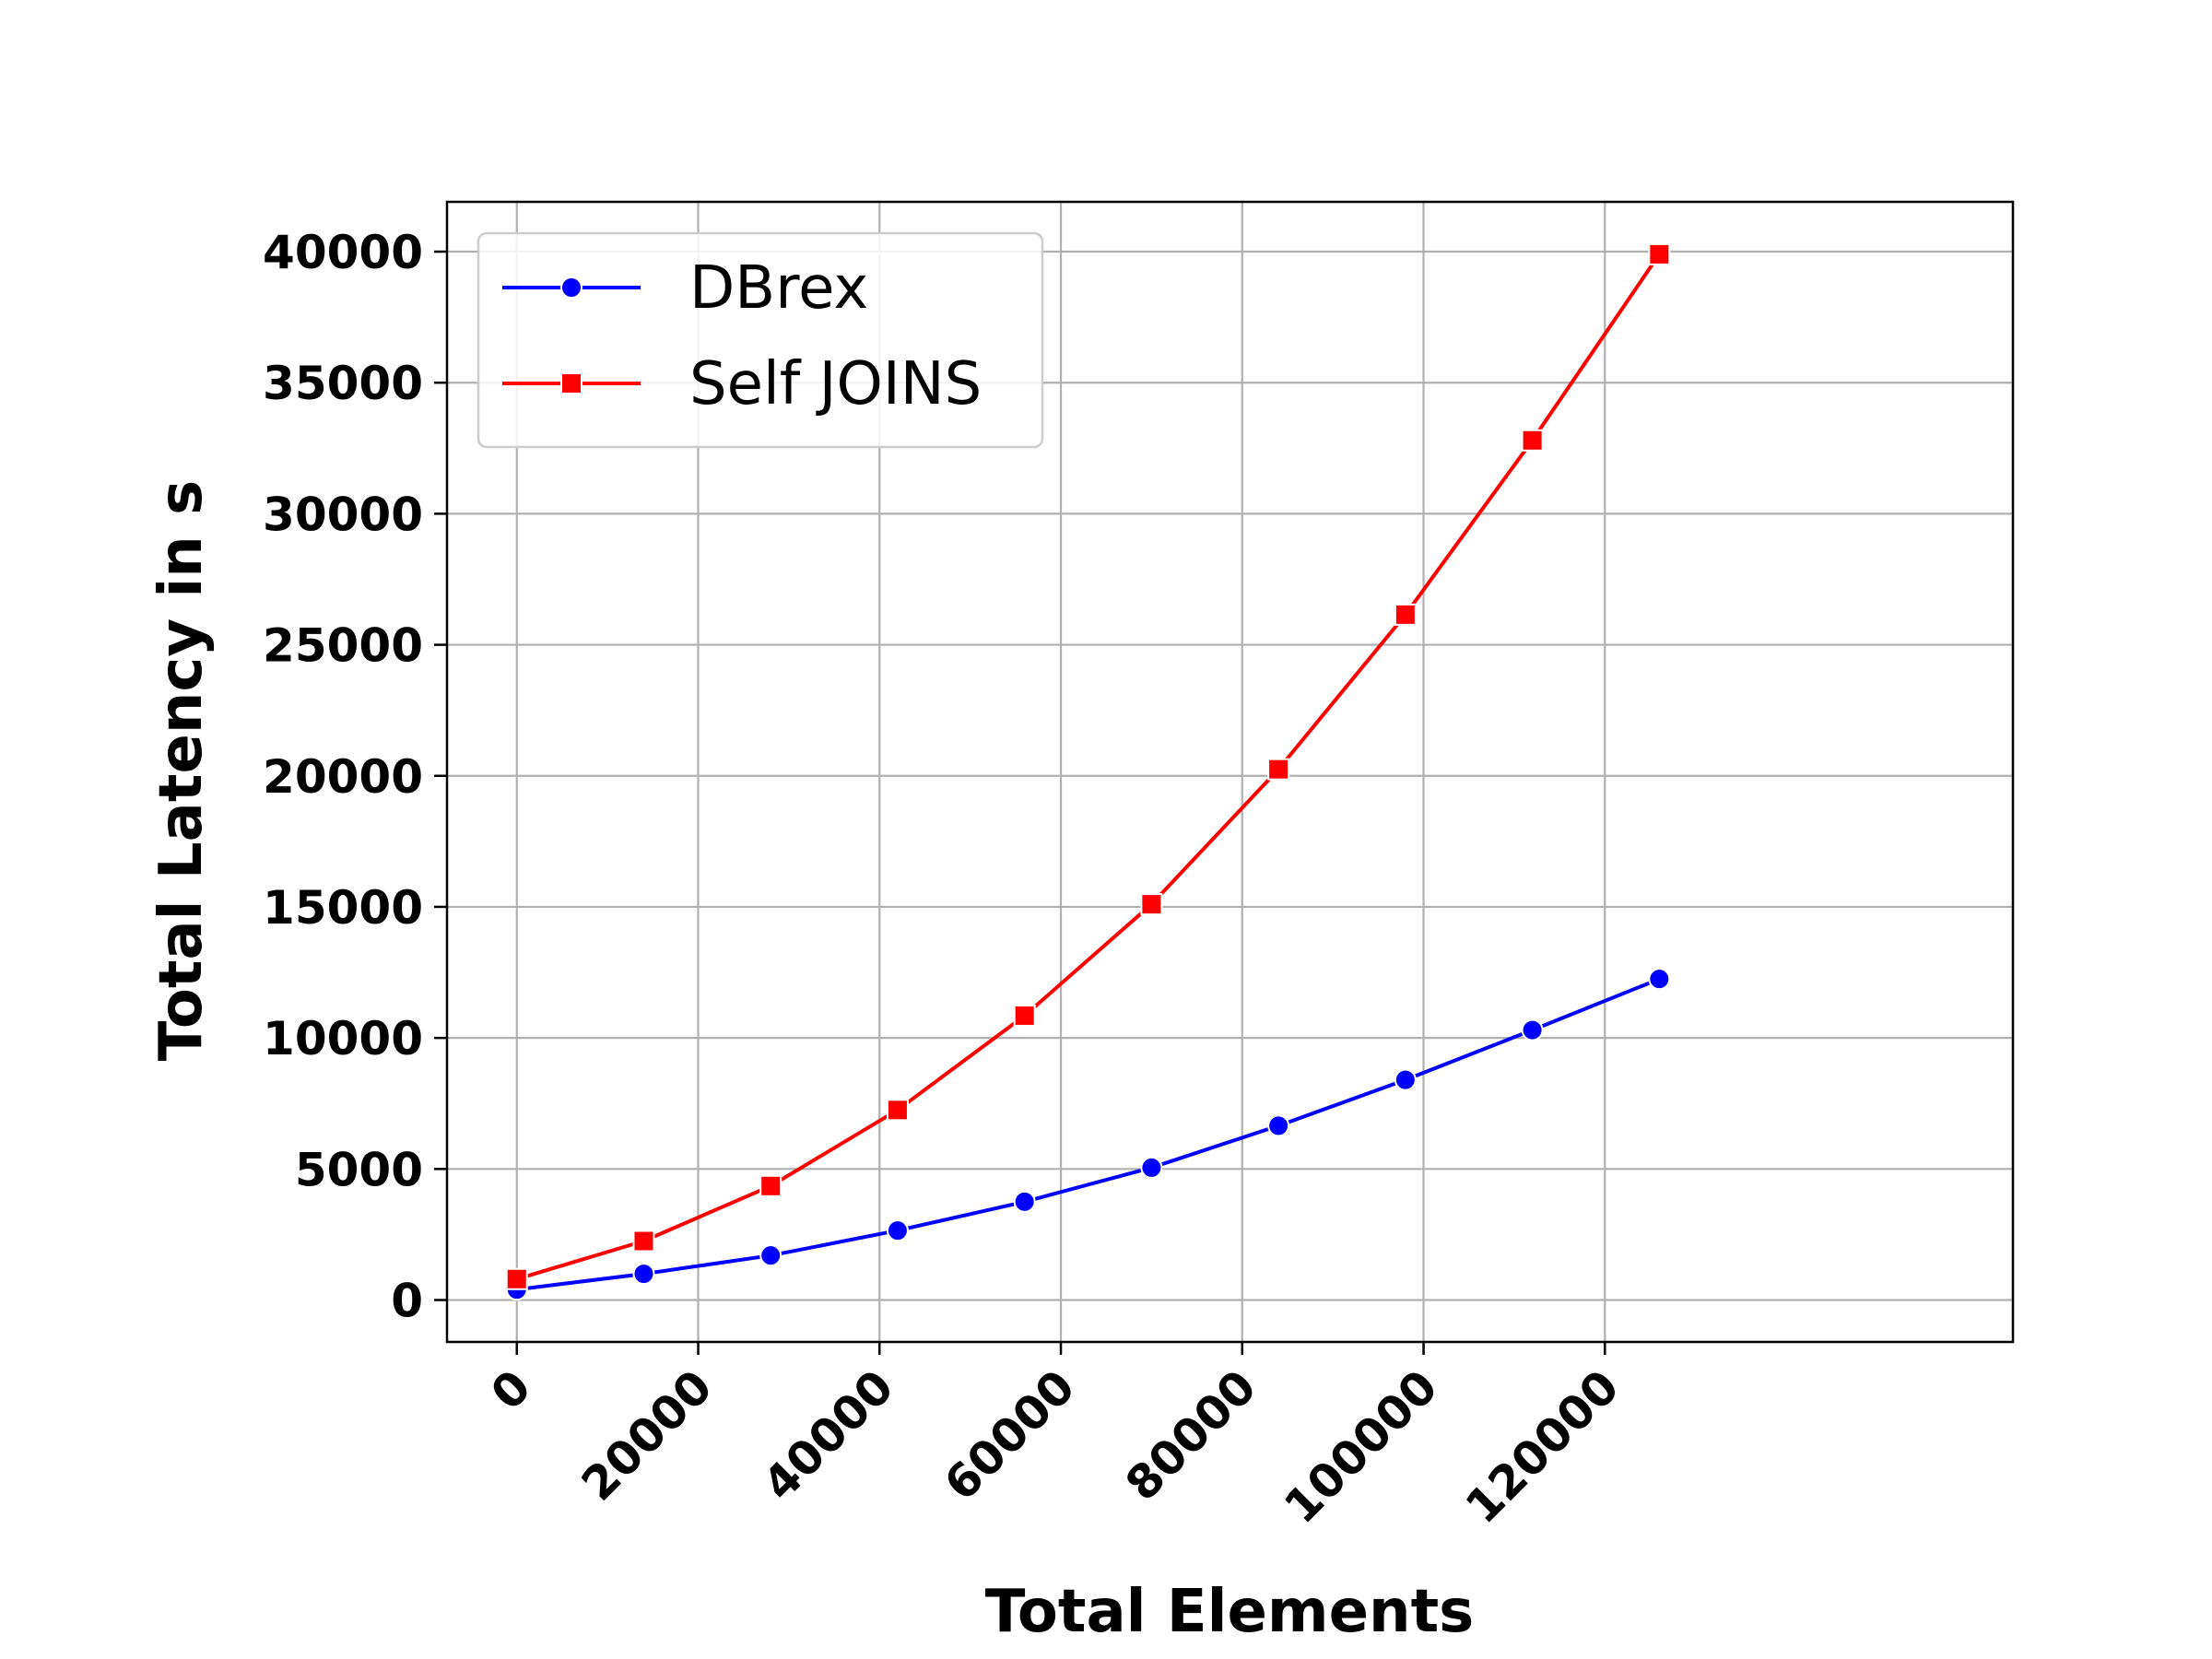 This screenshot has width=2212, height=1659. What do you see at coordinates (828, 1435) in the screenshot?
I see `x-tick-label: 40000` at bounding box center [828, 1435].